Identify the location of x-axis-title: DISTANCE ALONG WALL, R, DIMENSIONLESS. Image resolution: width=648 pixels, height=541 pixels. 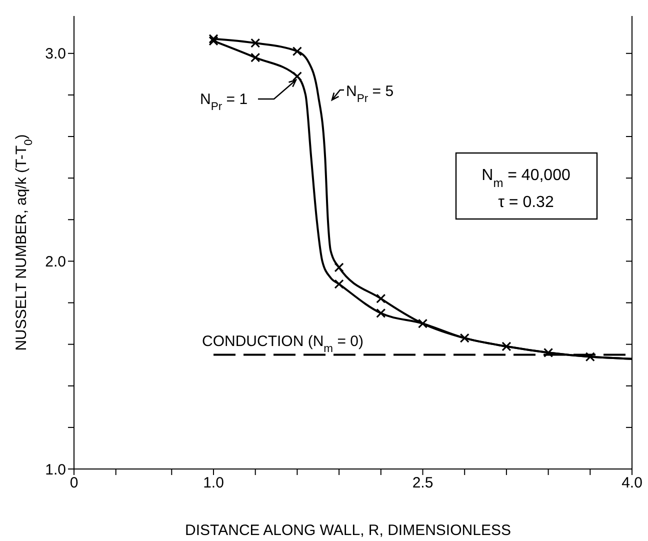
(348, 530).